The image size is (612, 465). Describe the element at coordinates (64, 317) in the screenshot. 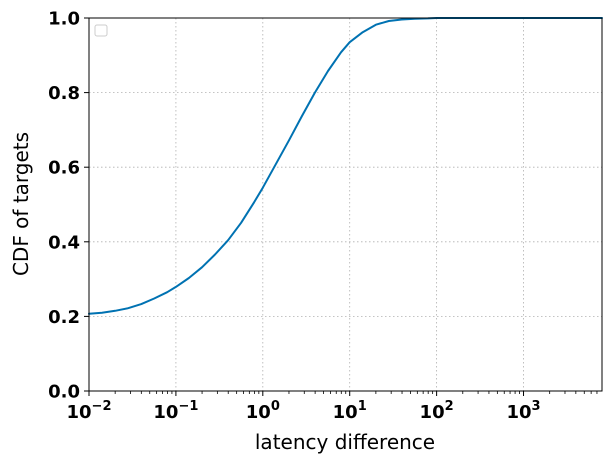

I see `y-tick-label: 0.2` at that location.